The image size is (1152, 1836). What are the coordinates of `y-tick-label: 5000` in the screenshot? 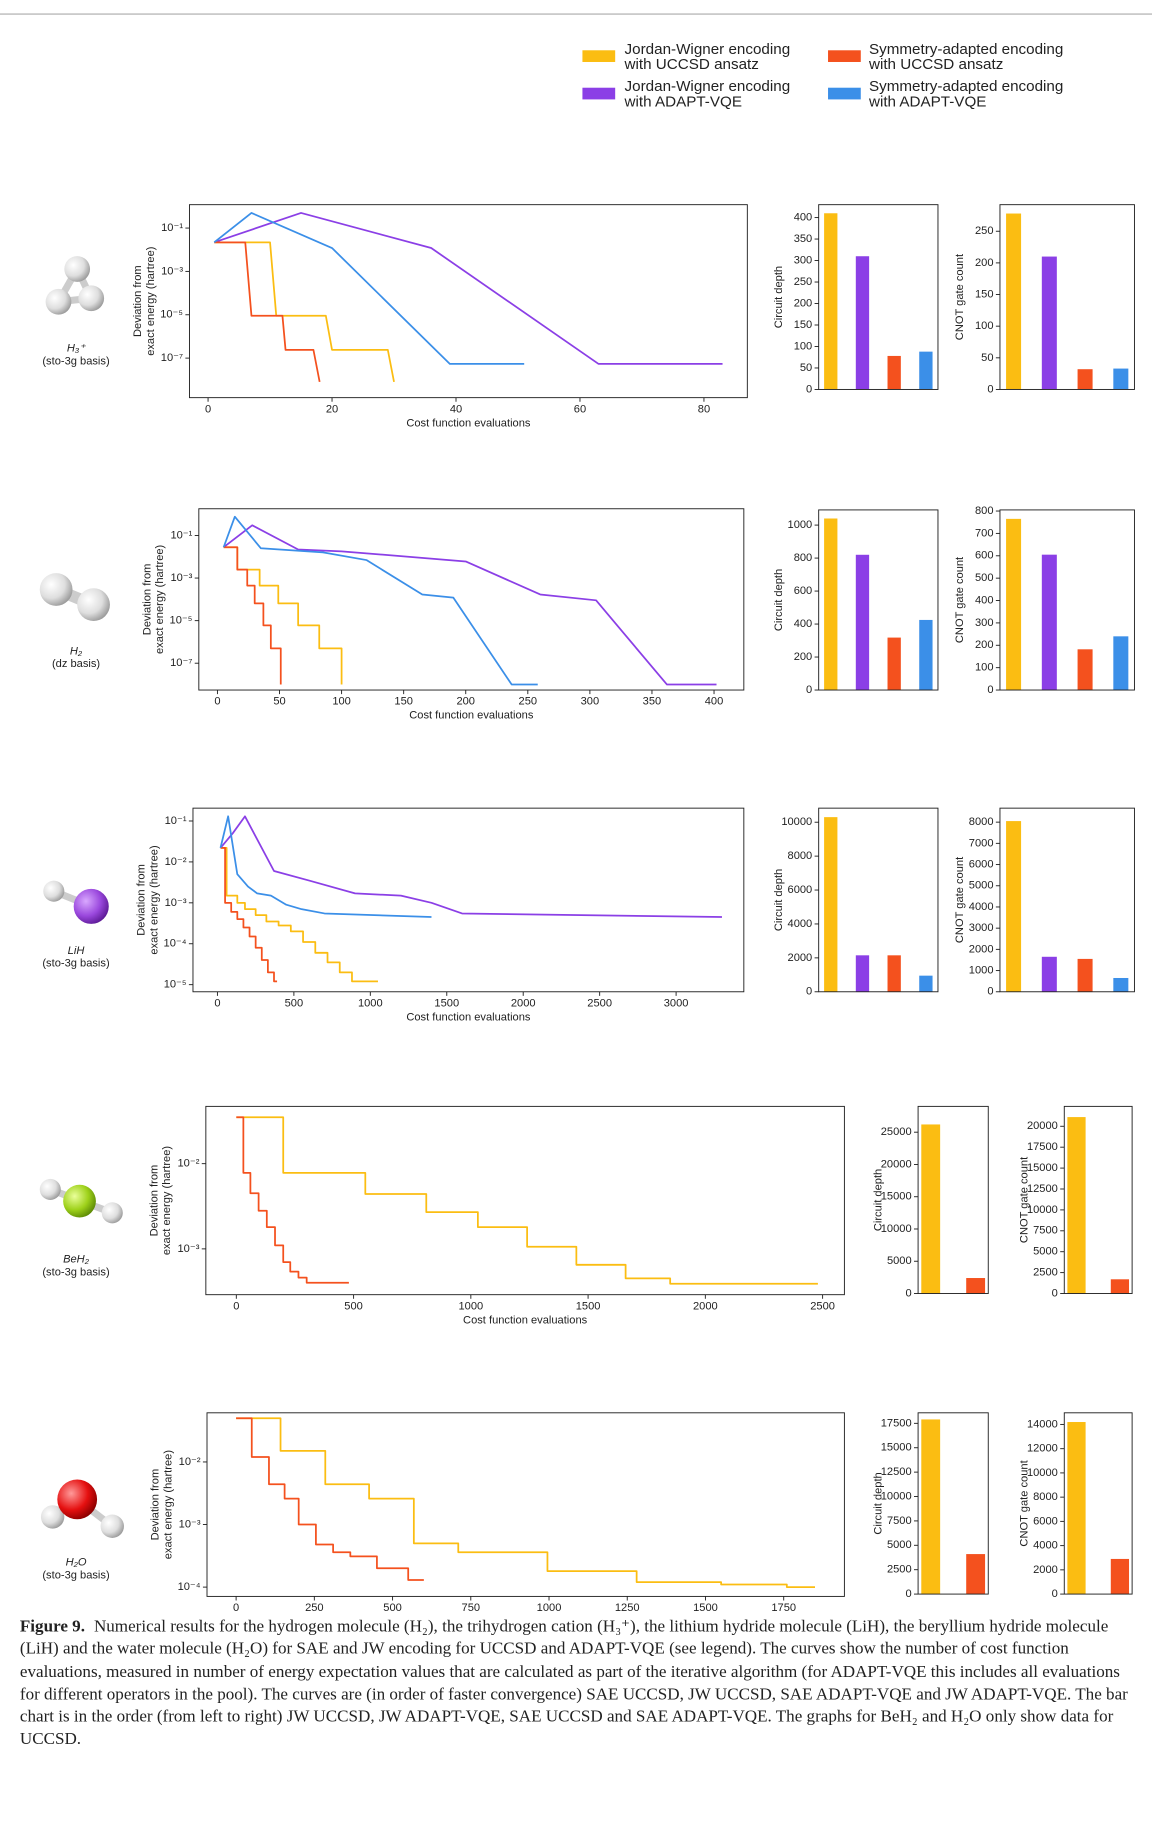 It's located at (899, 1261).